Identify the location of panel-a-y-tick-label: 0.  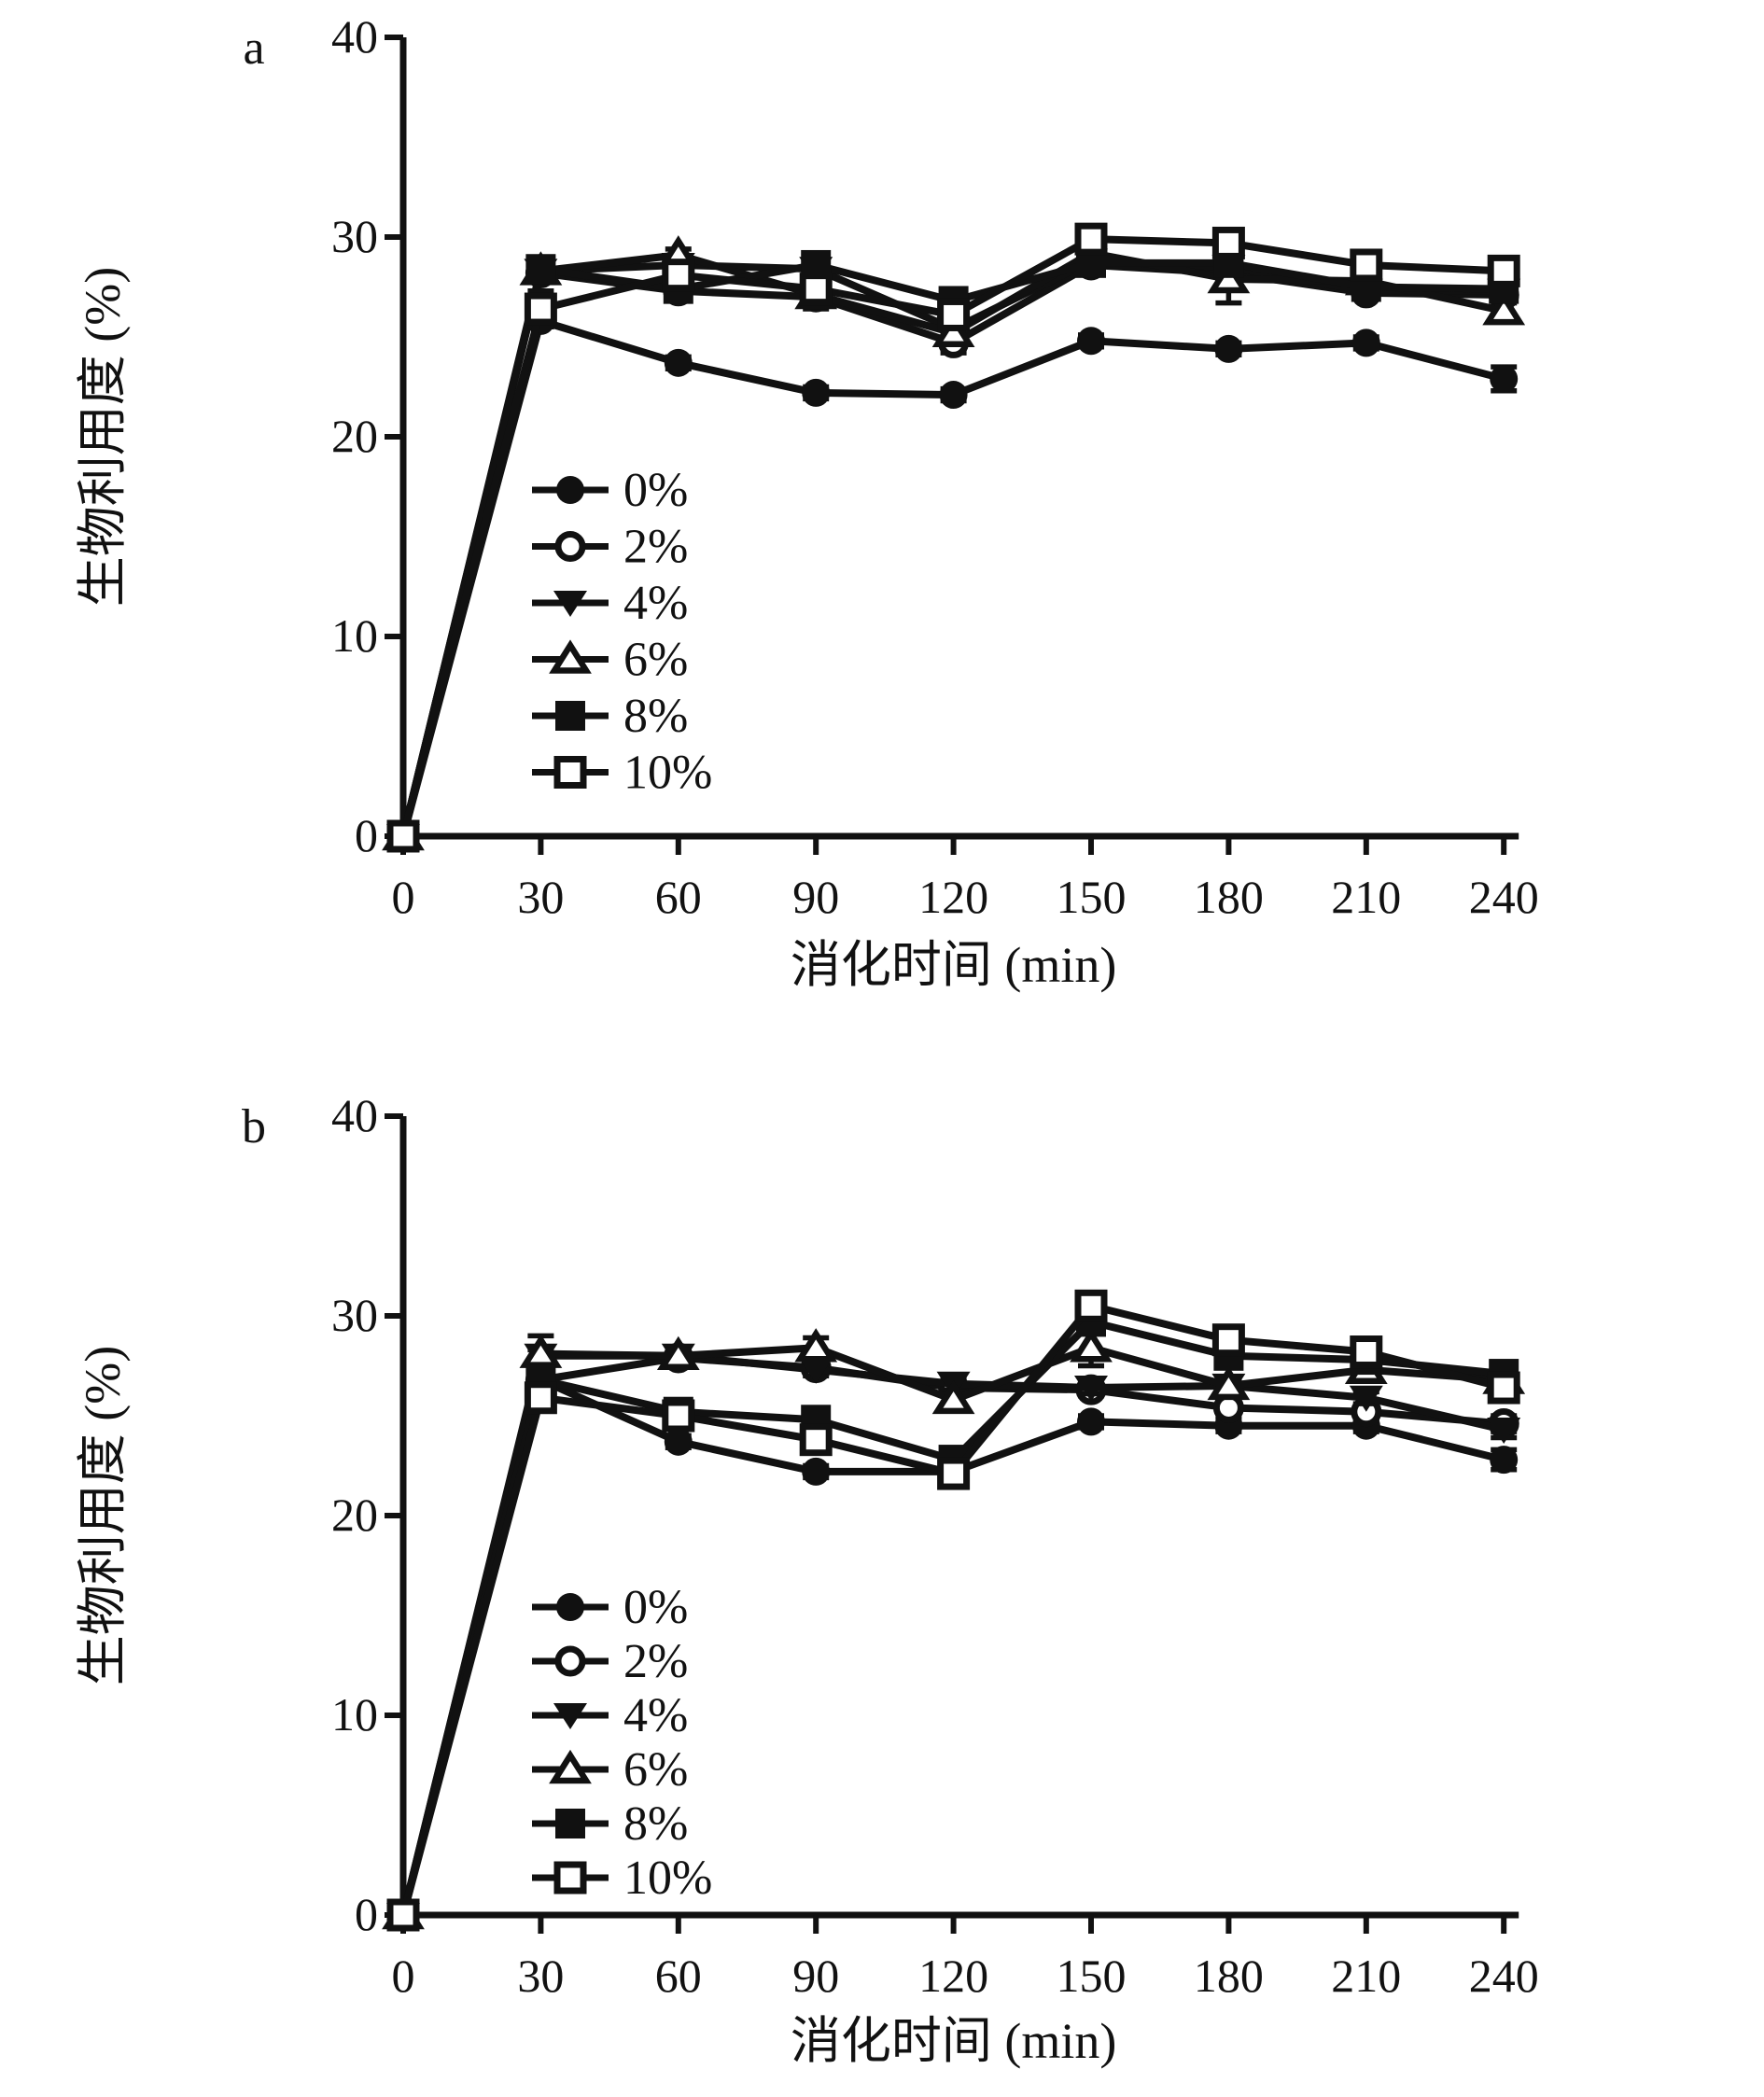
(366, 835).